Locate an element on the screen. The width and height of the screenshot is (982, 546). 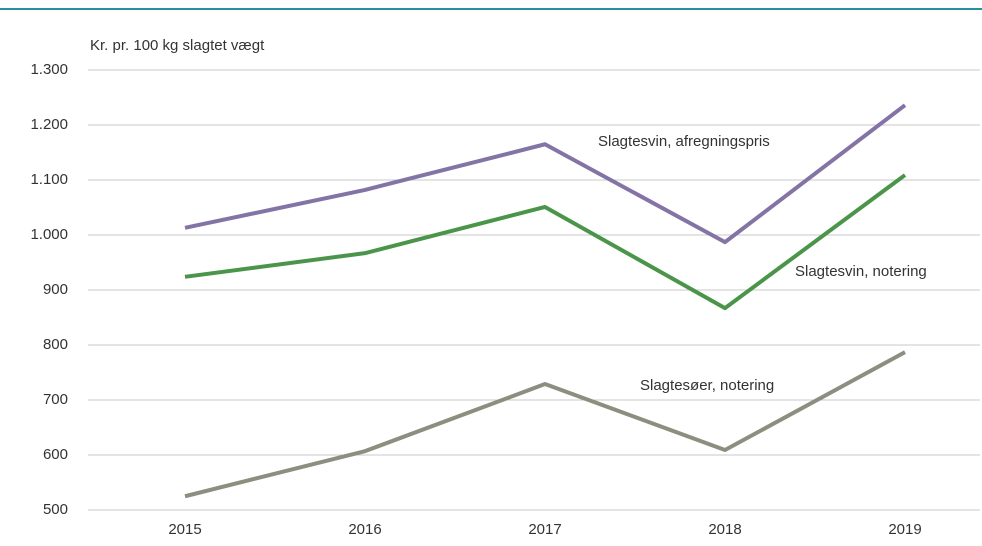
y-tick-label: 500 is located at coordinates (55, 509).